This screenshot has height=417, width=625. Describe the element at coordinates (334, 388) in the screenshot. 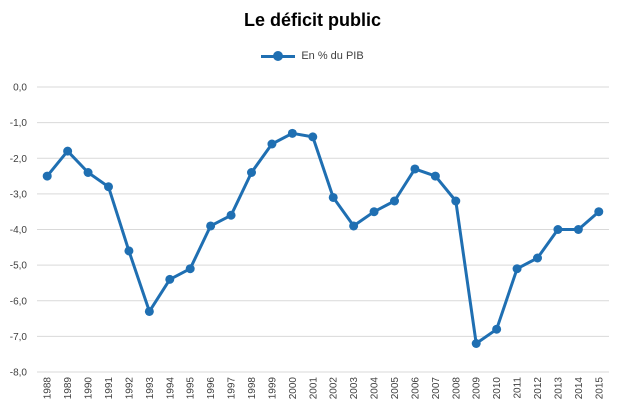

I see `x-tick-label: 2002` at that location.